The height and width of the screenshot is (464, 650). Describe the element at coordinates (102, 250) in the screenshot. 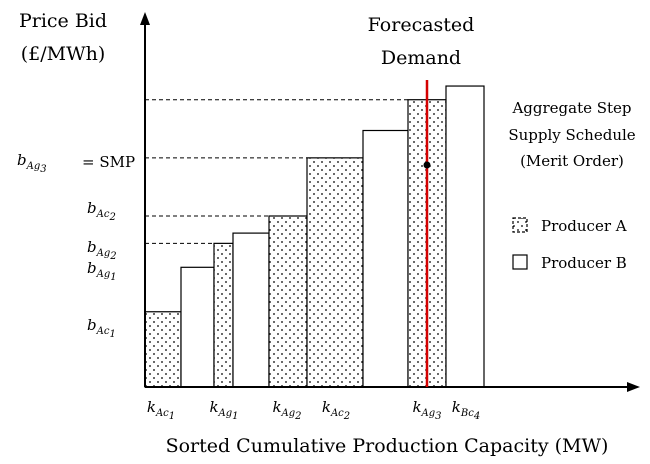

I see `price-label-bag2: bAg2` at that location.